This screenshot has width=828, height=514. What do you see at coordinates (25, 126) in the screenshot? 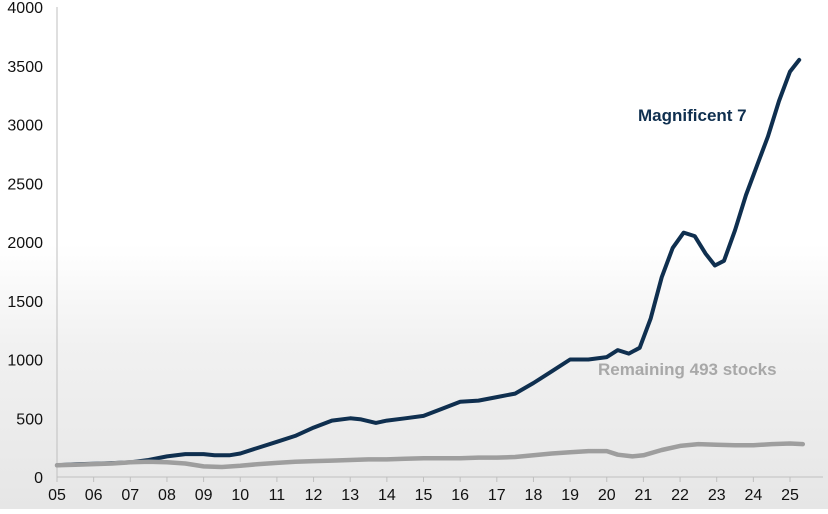
I see `y-tick-label: 3000` at bounding box center [25, 126].